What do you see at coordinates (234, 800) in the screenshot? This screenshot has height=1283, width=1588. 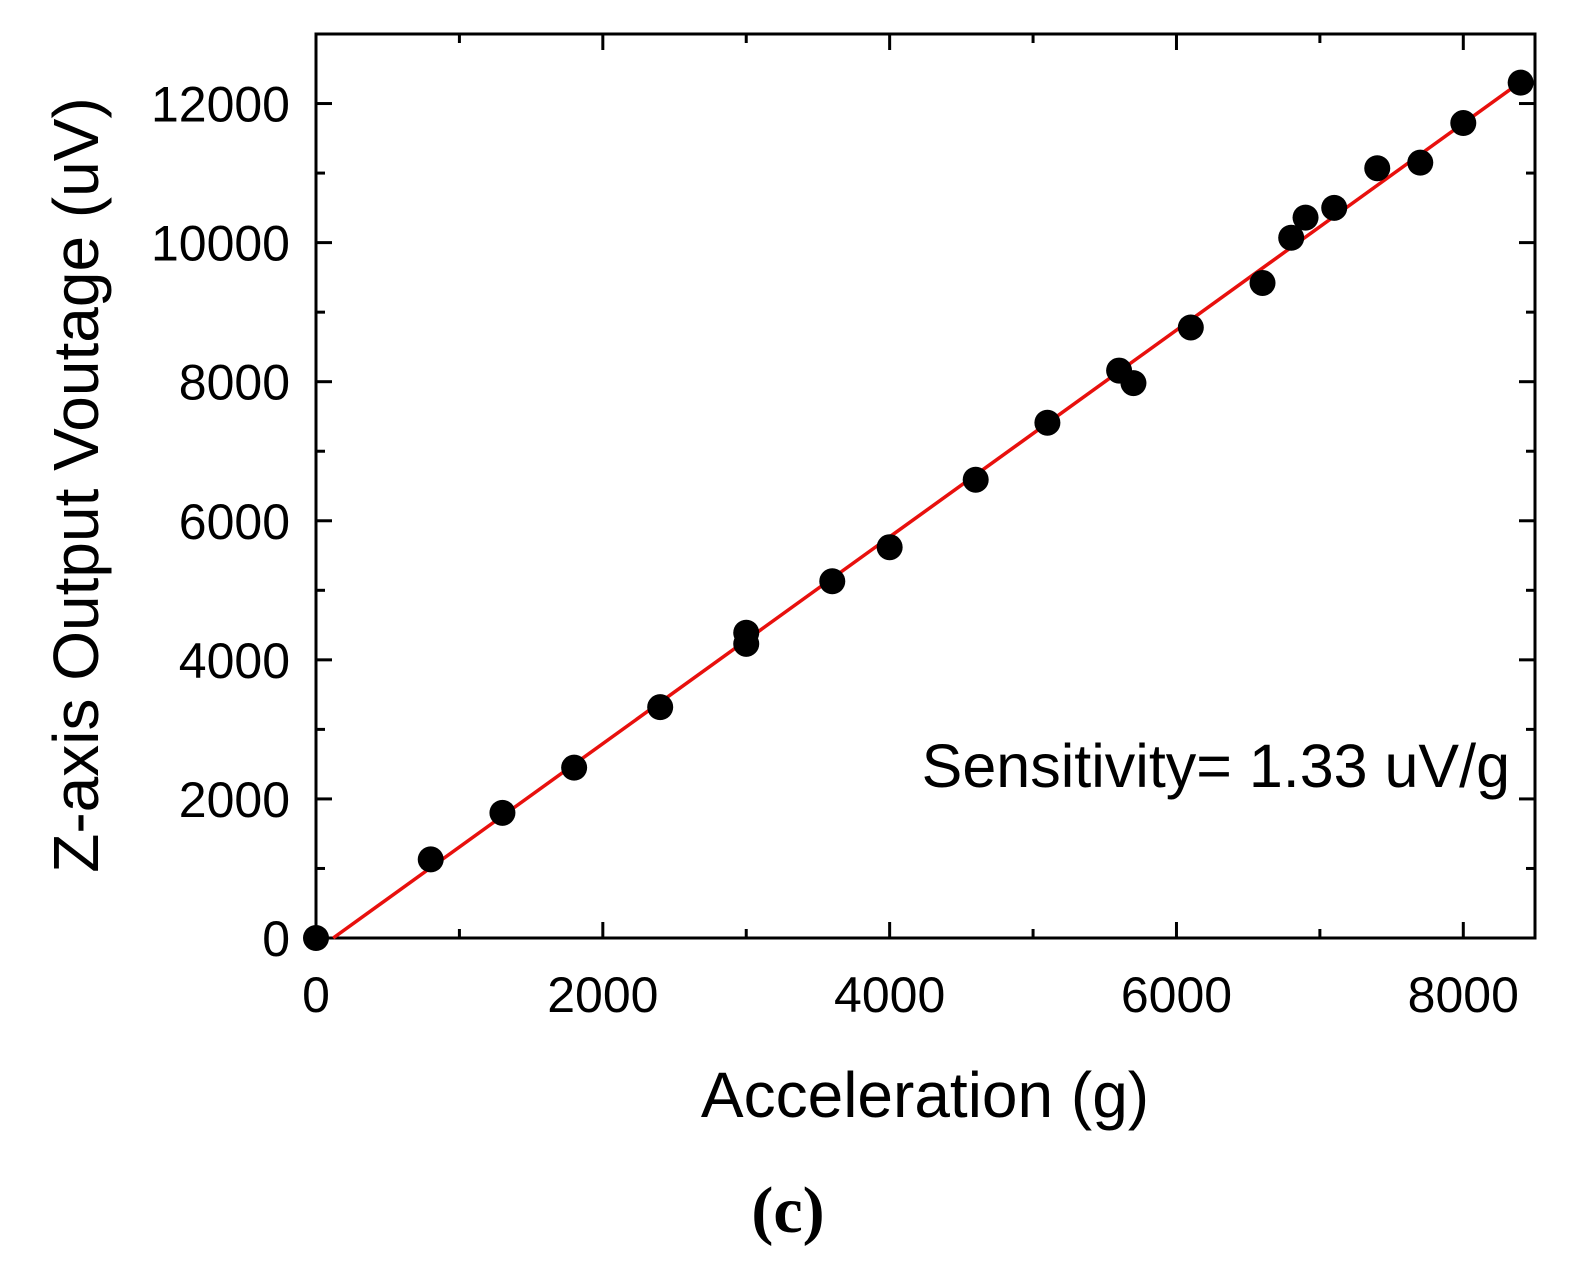 I see `y-tick-label: 2000` at bounding box center [234, 800].